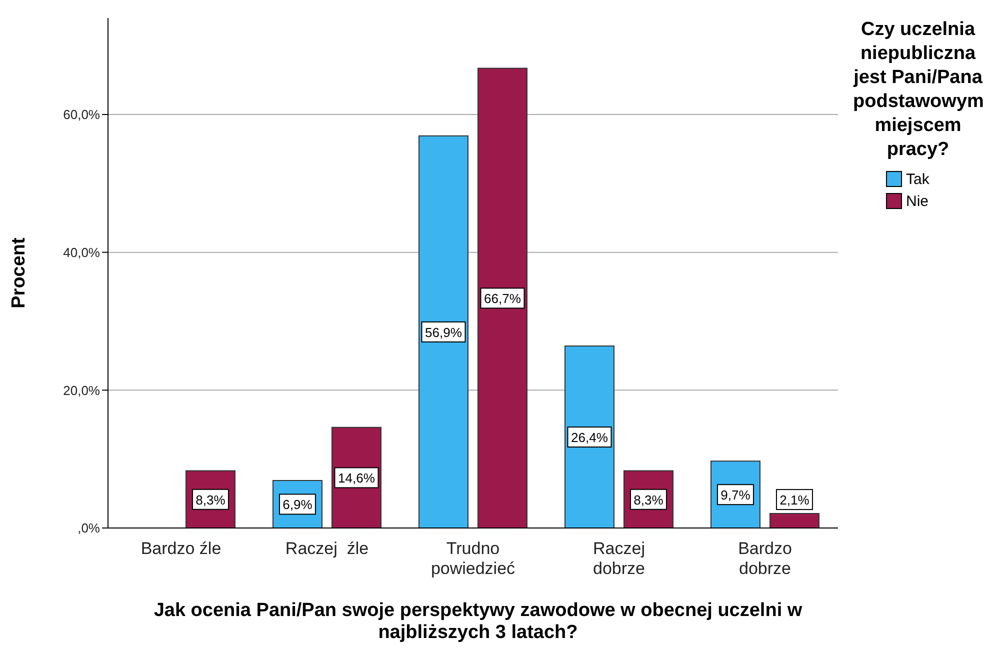  Describe the element at coordinates (473, 558) in the screenshot. I see `x-tick-label: Trudno powiedzieć` at that location.